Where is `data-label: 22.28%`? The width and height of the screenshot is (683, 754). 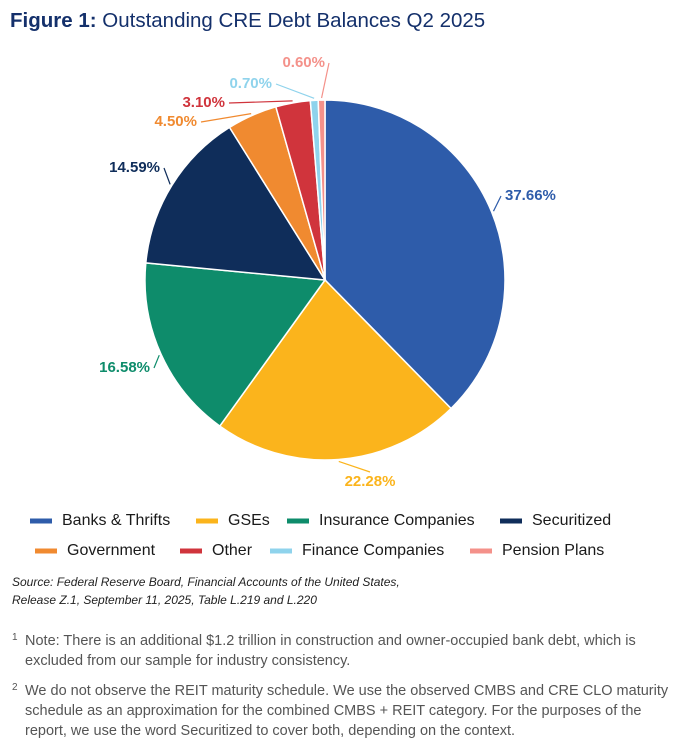
data-label: 22.28% is located at coordinates (370, 481).